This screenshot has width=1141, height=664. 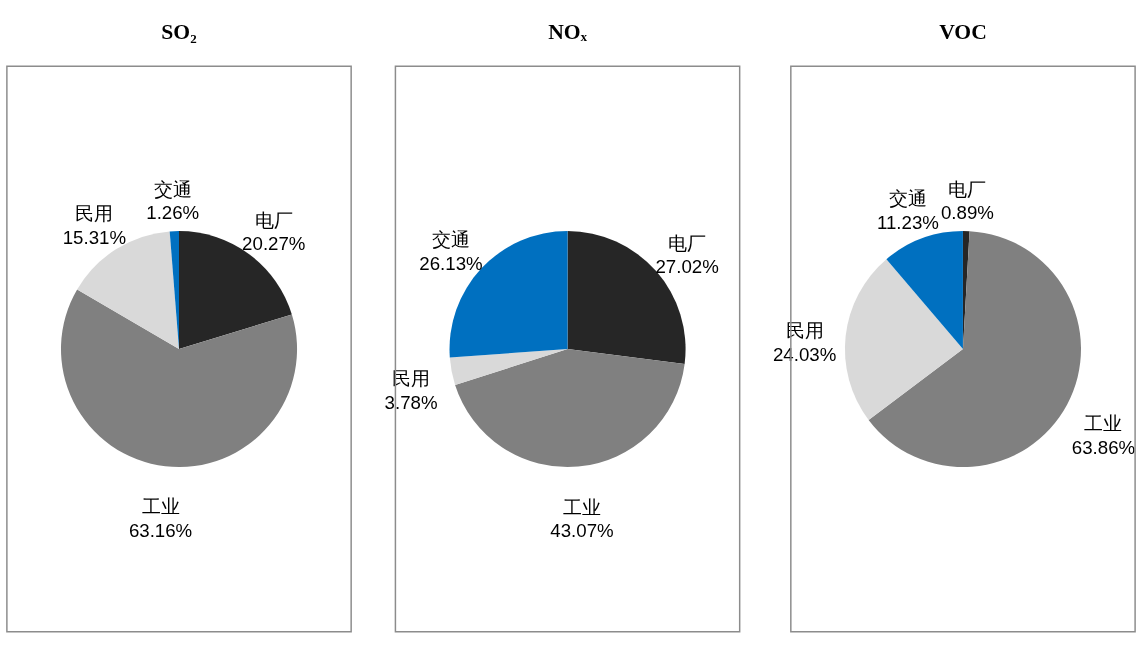 What do you see at coordinates (907, 223) in the screenshot?
I see `data-label: 11.23%` at bounding box center [907, 223].